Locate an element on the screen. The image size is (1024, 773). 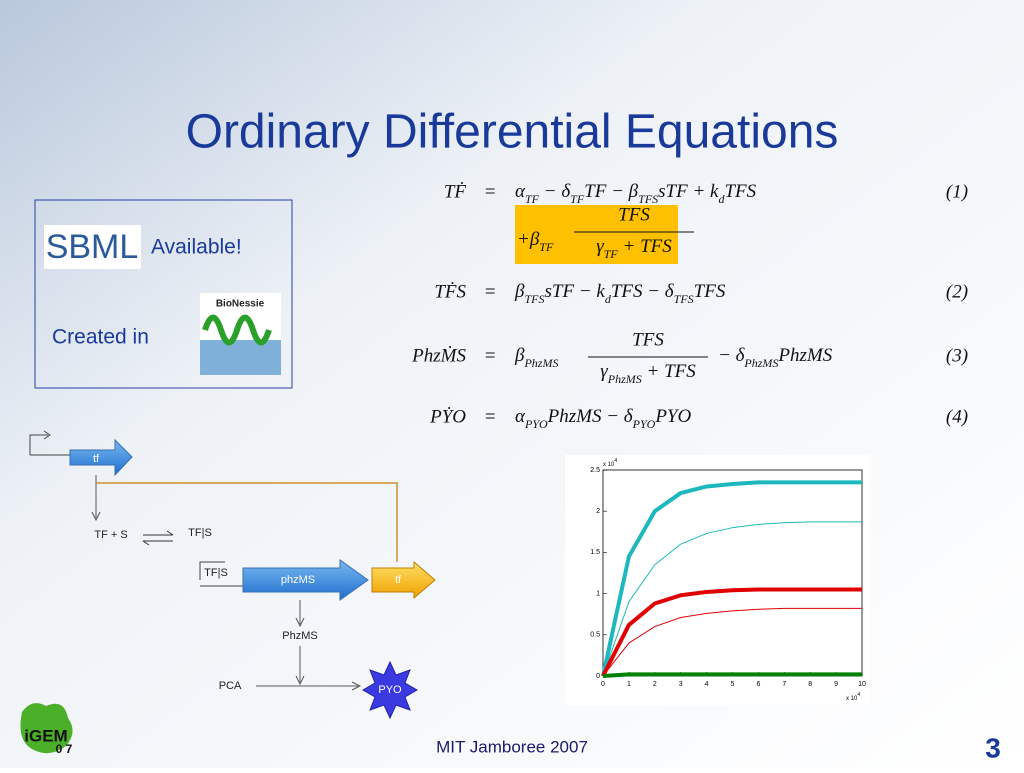
equation-part: γTF + TFS is located at coordinates (634, 248).